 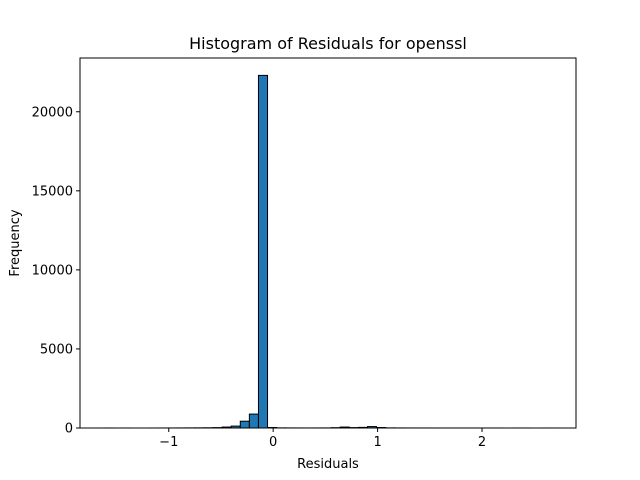 What do you see at coordinates (328, 43) in the screenshot?
I see `chart-title: Histogram of Residuals for openssl` at bounding box center [328, 43].